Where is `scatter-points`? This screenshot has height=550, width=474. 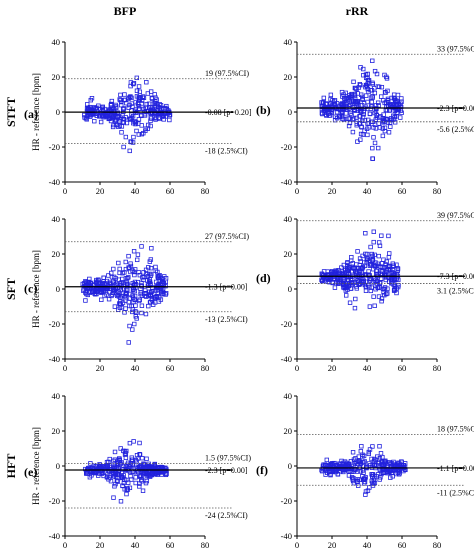 scatter-points is located at coordinates (361, 109).